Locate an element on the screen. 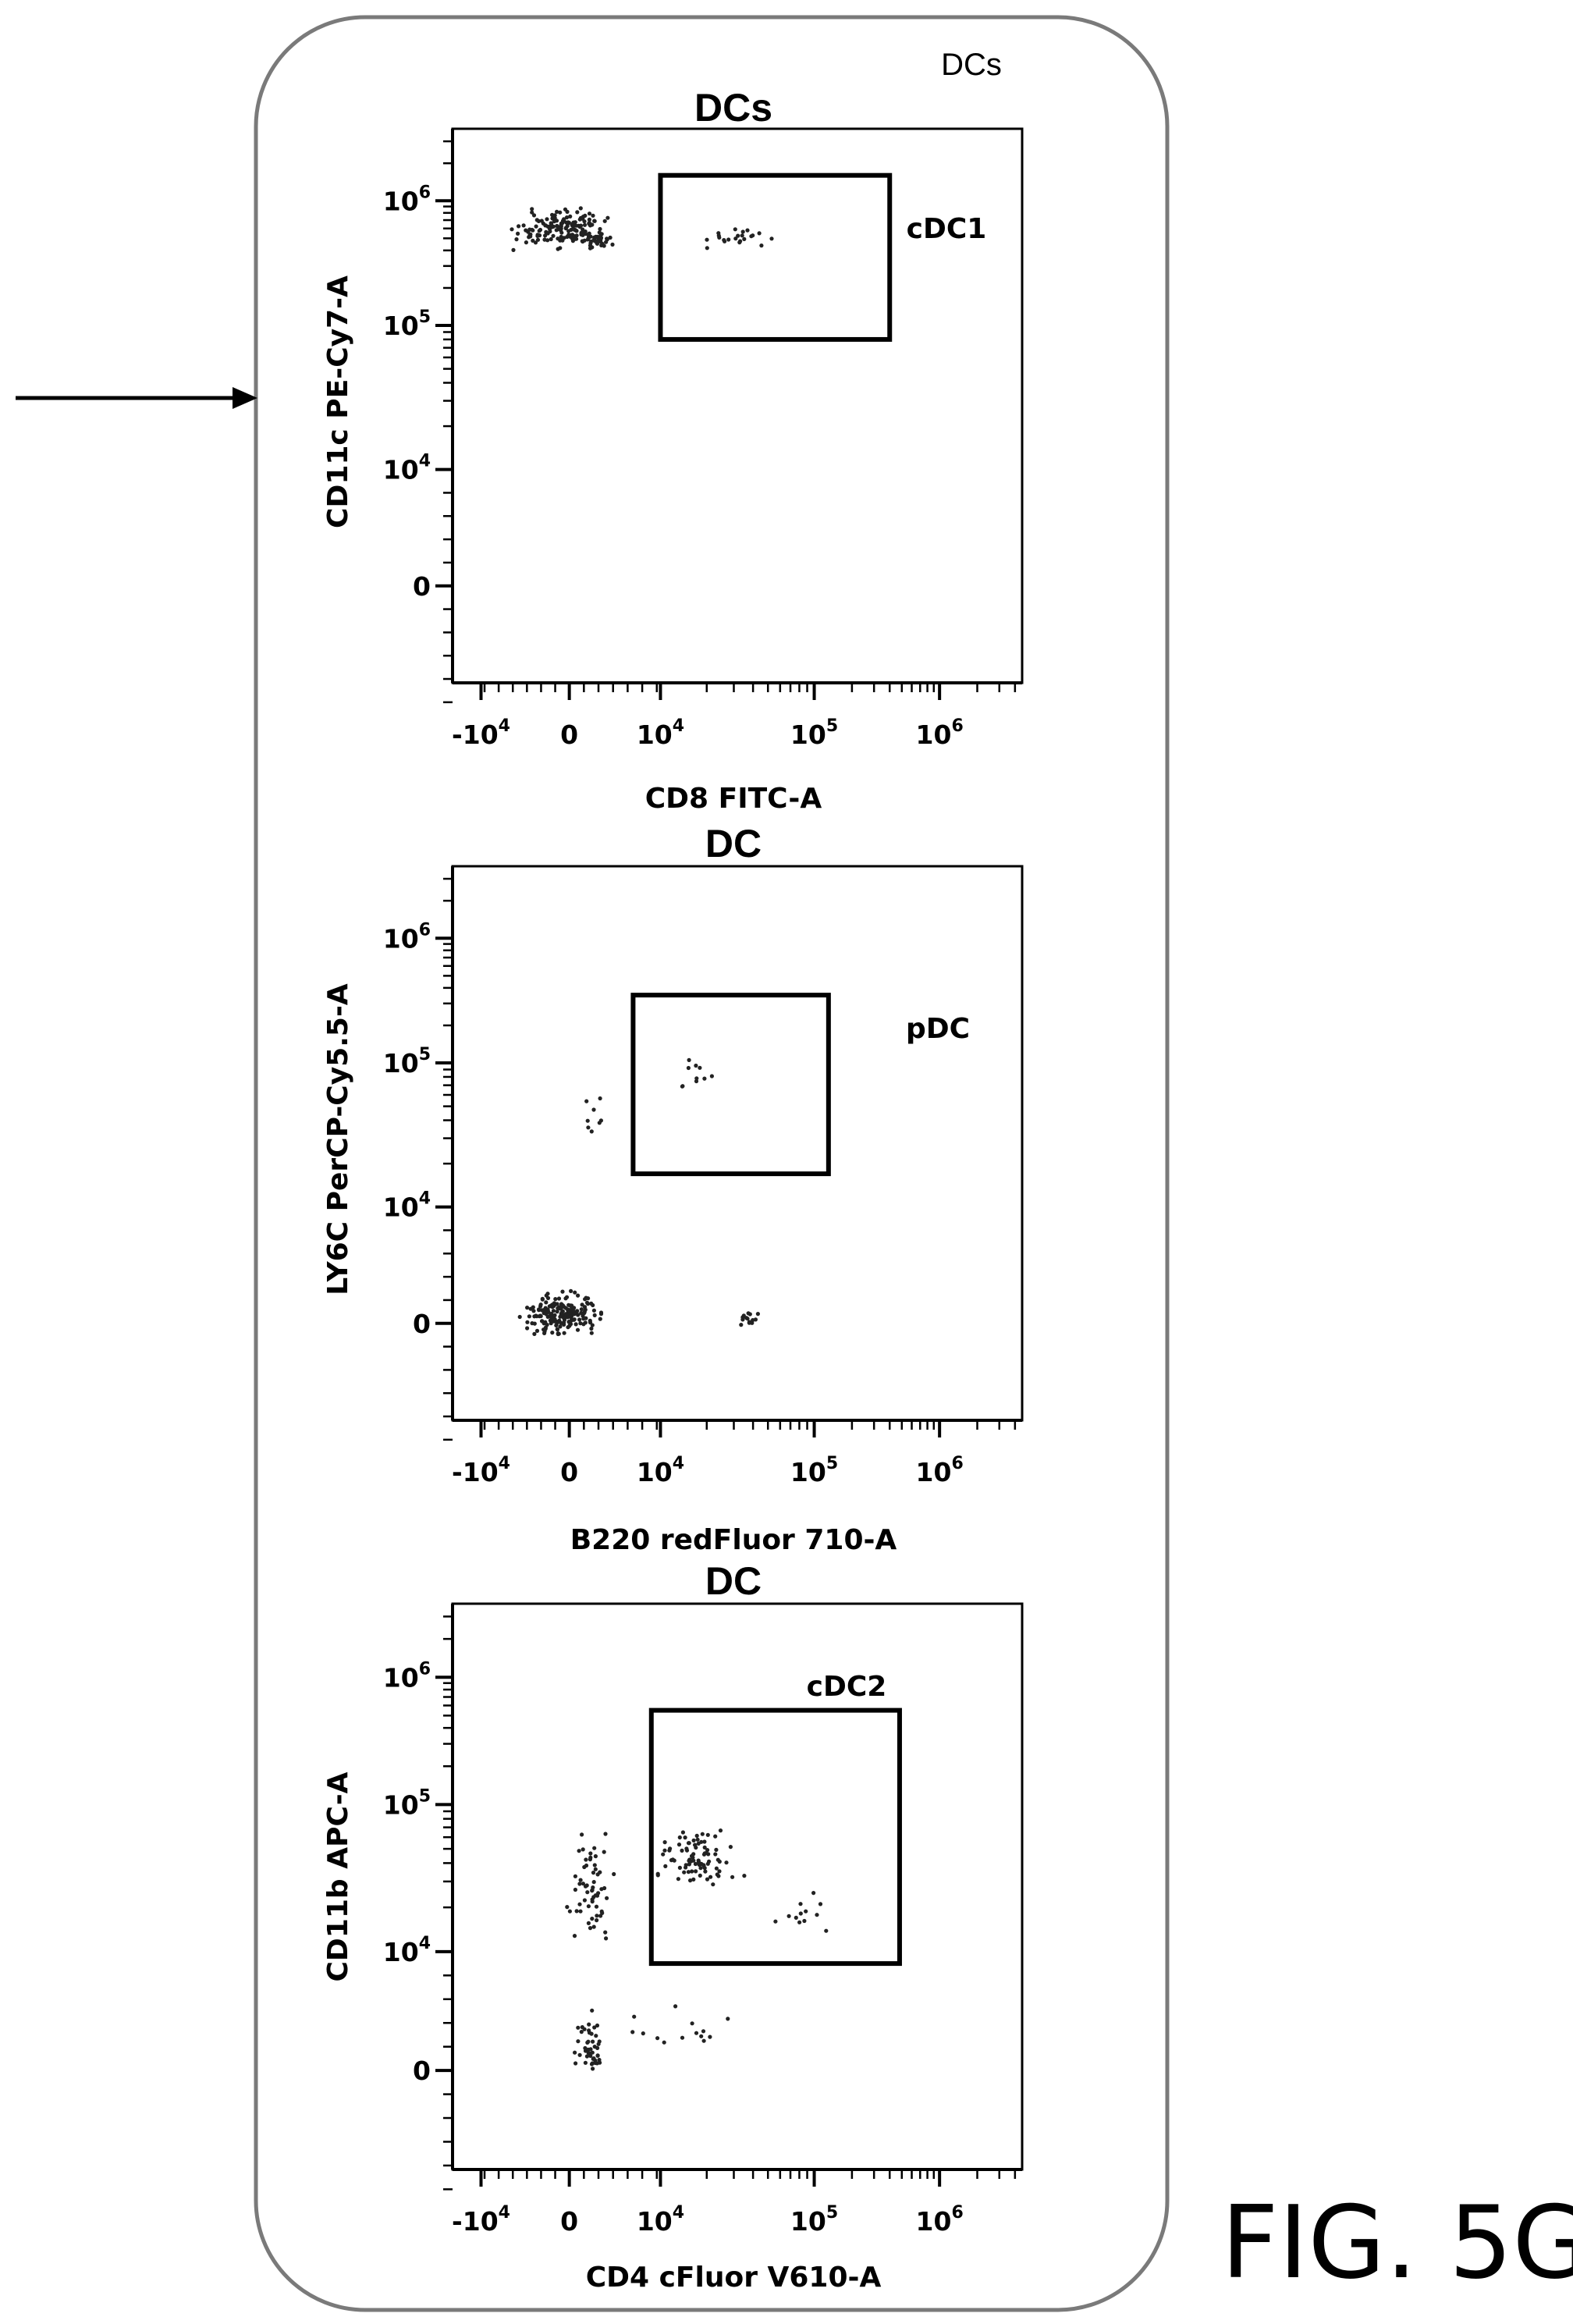 The width and height of the screenshot is (1573, 2324). x-axis-label: CD8 FITC-A is located at coordinates (733, 799).